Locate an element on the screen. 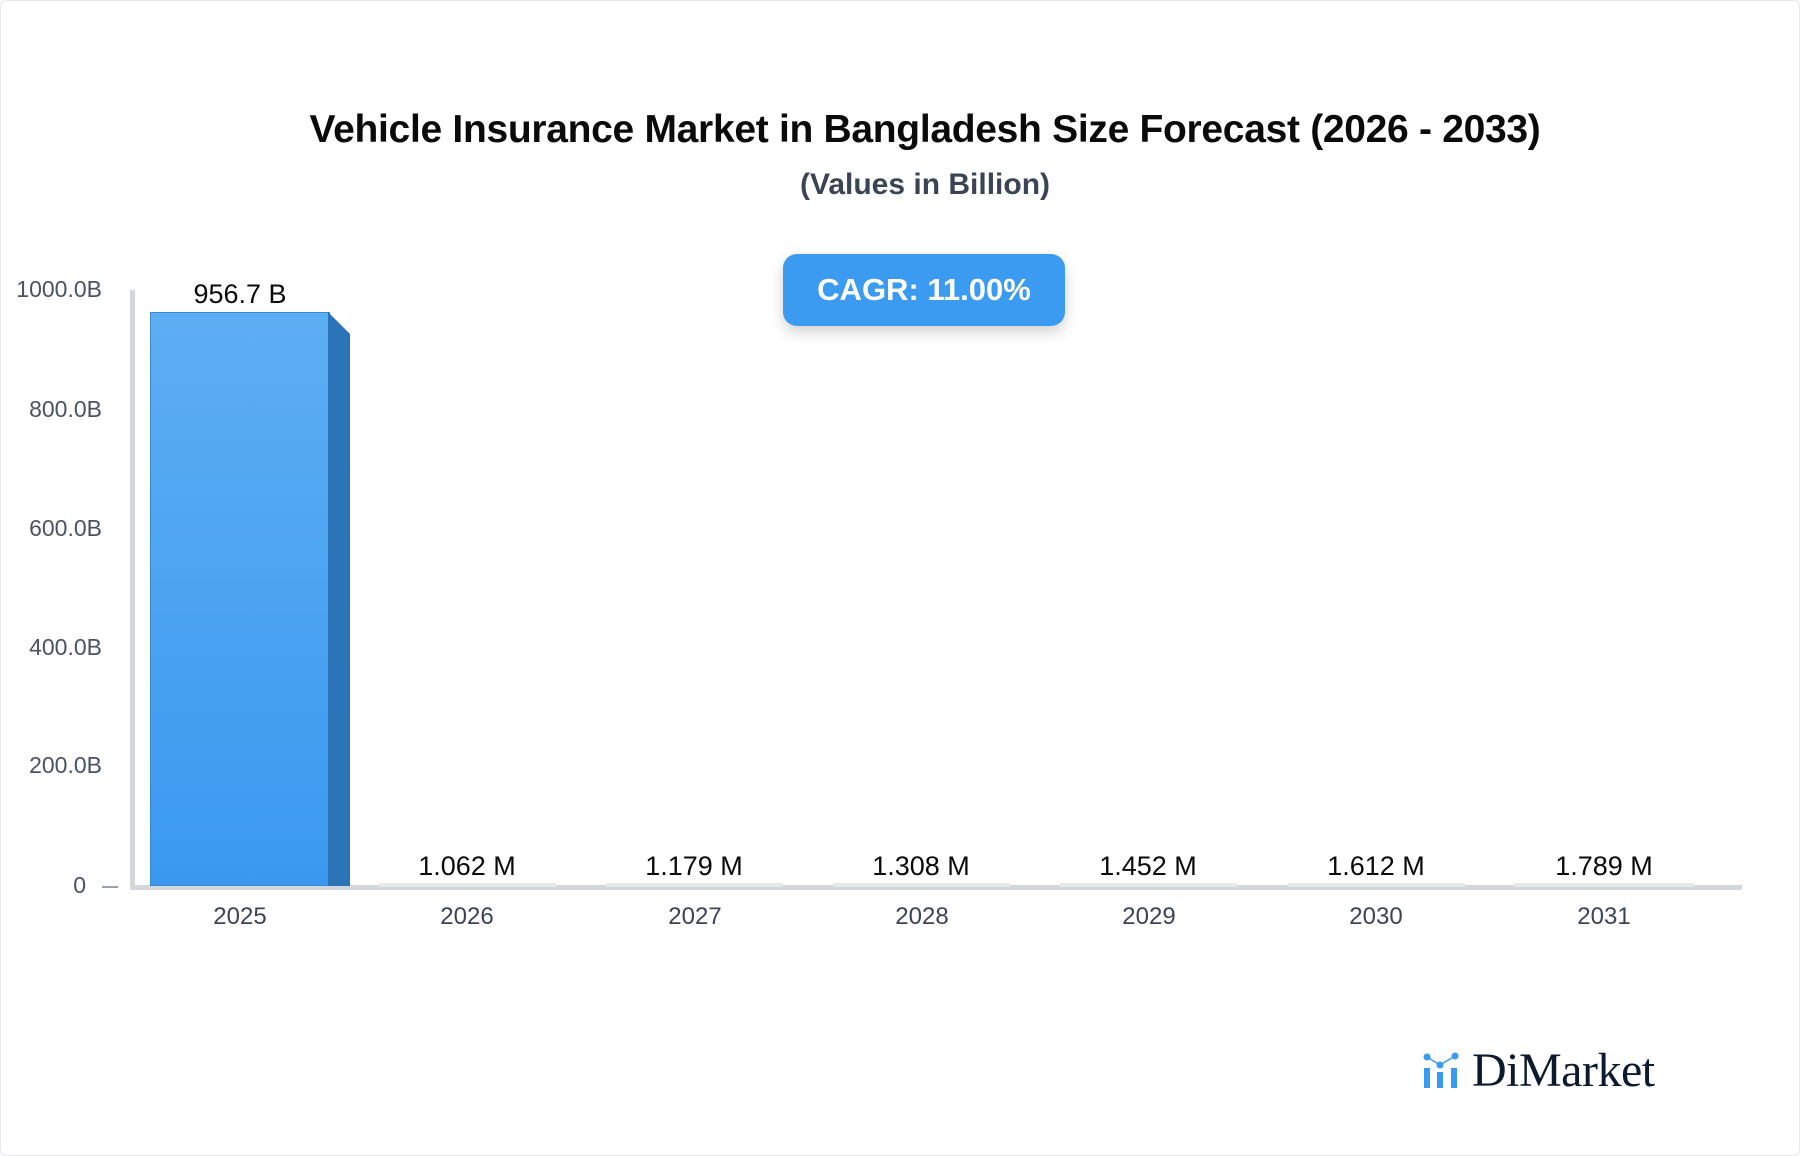 Image resolution: width=1800 pixels, height=1156 pixels. y-tick-label: 0 is located at coordinates (79, 885).